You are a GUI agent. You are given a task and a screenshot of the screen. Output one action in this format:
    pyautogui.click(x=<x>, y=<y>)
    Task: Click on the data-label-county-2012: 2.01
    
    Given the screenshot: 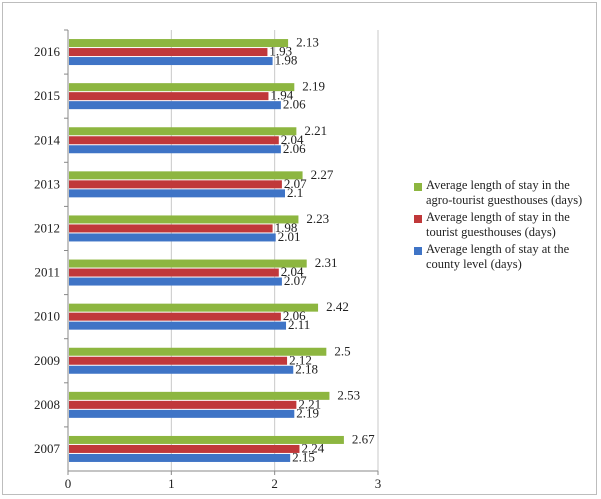 What is the action you would take?
    pyautogui.click(x=289, y=236)
    